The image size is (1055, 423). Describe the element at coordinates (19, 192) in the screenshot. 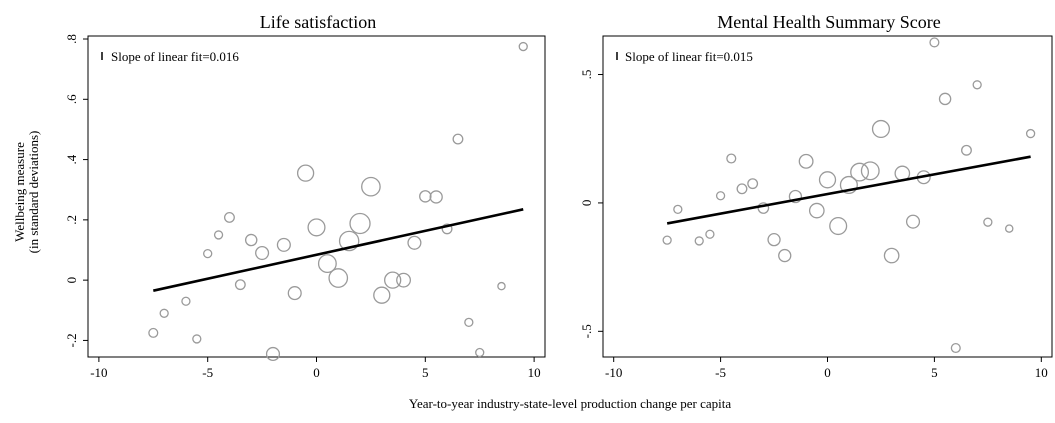

I see `y-axis-label-line1: Wellbeing measure` at that location.